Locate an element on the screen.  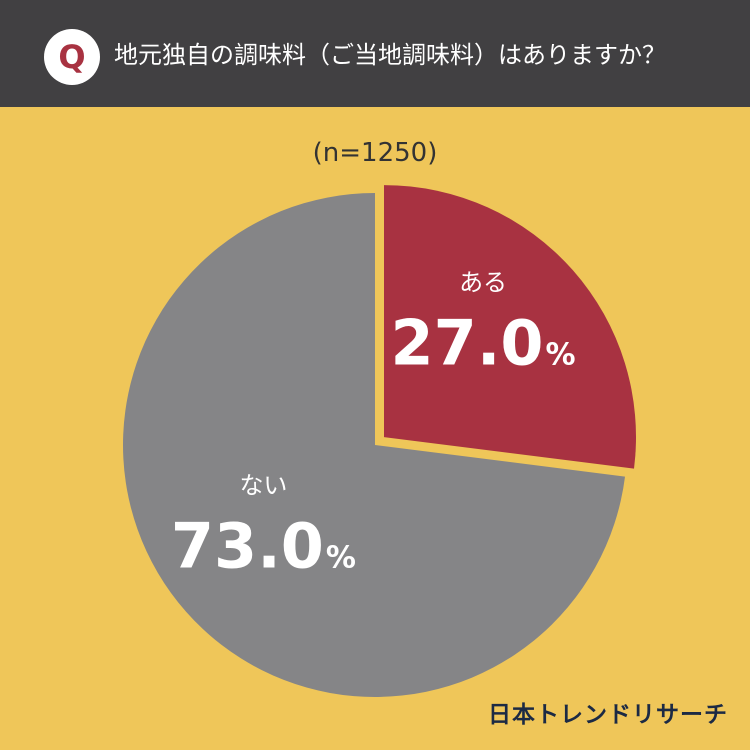
pie-value-1: 73.0% is located at coordinates (263, 545).